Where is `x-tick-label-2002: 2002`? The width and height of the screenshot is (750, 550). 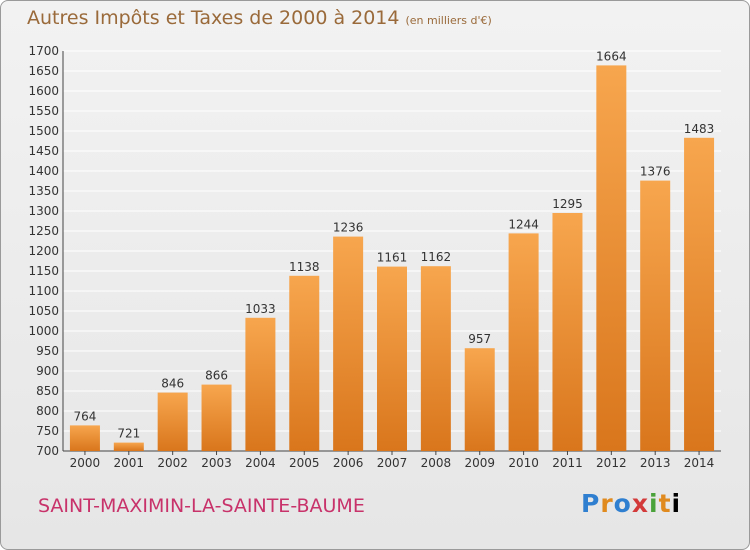 x-tick-label-2002: 2002 is located at coordinates (172, 463).